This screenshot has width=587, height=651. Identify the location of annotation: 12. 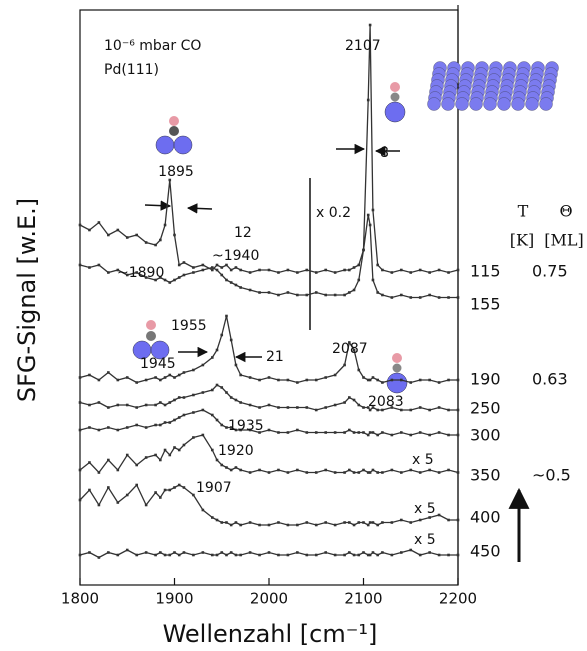
(243, 233).